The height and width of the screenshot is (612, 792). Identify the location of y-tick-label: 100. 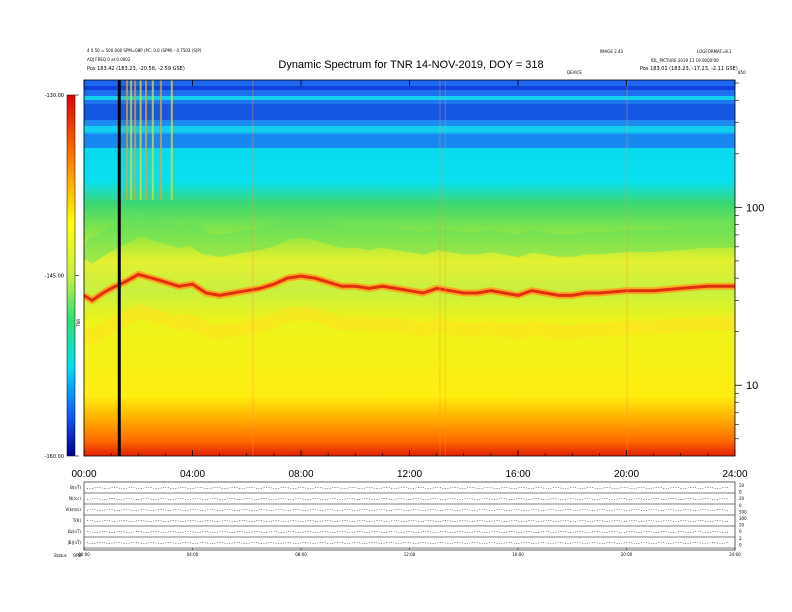
(755, 208).